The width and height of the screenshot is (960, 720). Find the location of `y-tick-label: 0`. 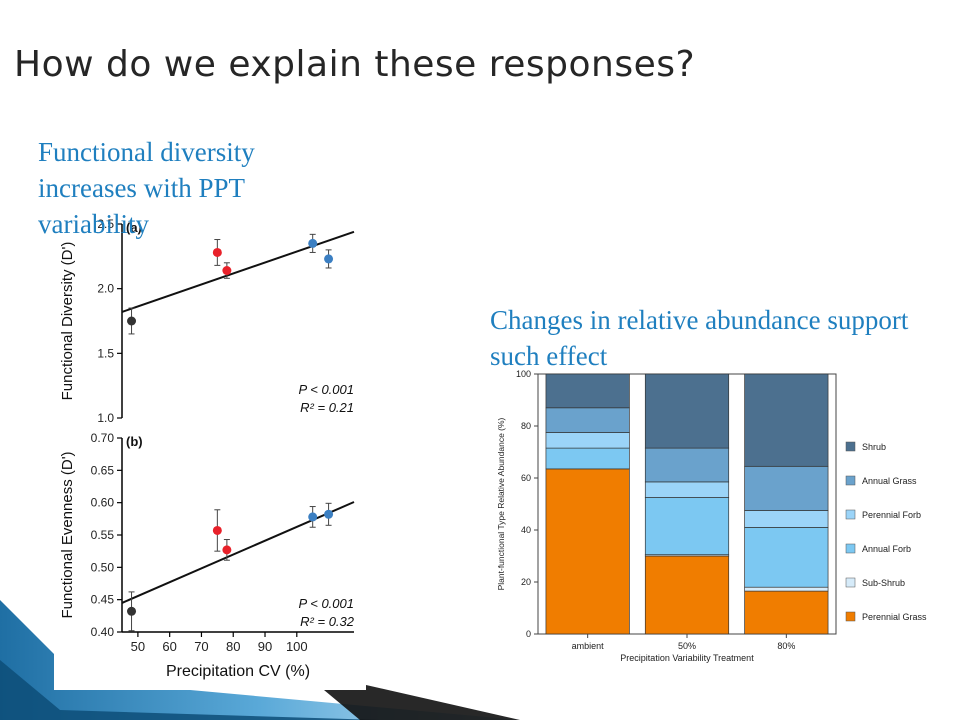

y-tick-label: 0 is located at coordinates (528, 634).